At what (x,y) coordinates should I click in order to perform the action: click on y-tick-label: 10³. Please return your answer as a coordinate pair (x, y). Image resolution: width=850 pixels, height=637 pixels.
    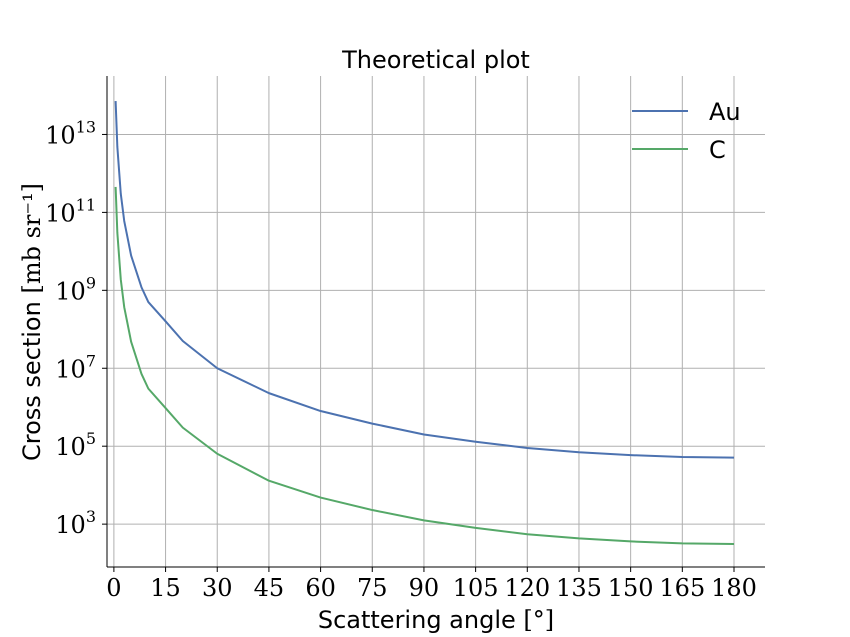
    Looking at the image, I should click on (75, 523).